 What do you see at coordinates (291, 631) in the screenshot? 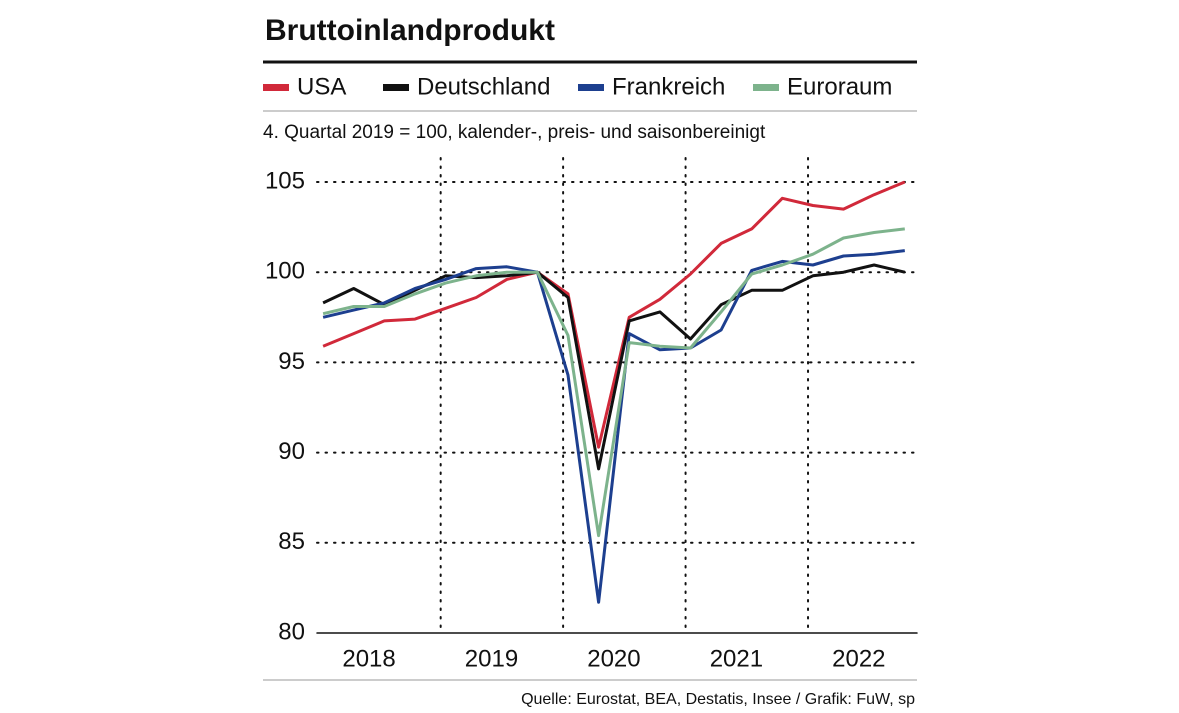
I see `y-tick-label: 80` at bounding box center [291, 631].